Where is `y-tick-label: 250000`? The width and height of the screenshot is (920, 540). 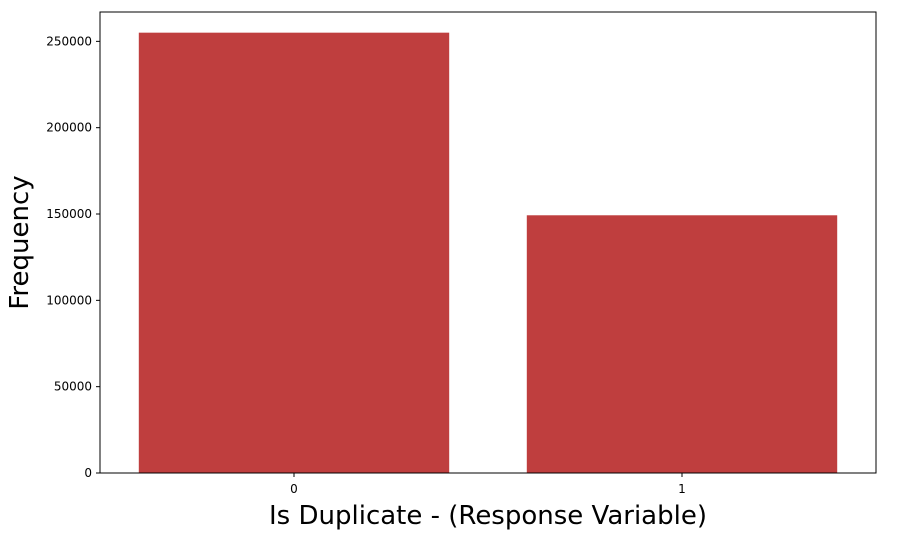
y-tick-label: 250000 is located at coordinates (69, 41).